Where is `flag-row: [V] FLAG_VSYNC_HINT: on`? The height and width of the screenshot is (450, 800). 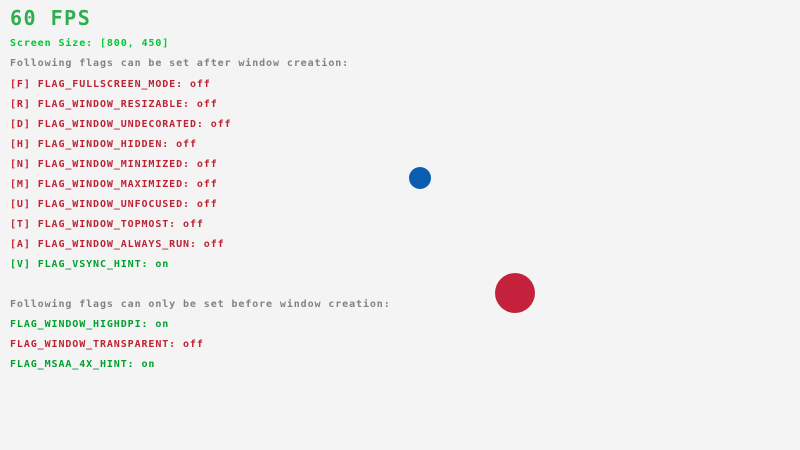 flag-row: [V] FLAG_VSYNC_HINT: on is located at coordinates (89, 265).